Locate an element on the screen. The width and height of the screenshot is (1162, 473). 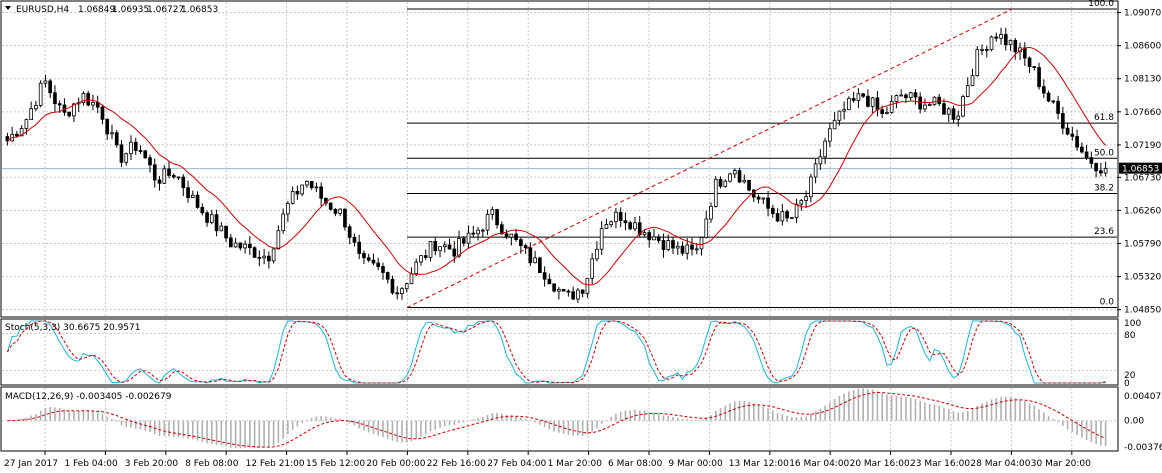
price-tick-label: 1.08130 is located at coordinates (1142, 80).